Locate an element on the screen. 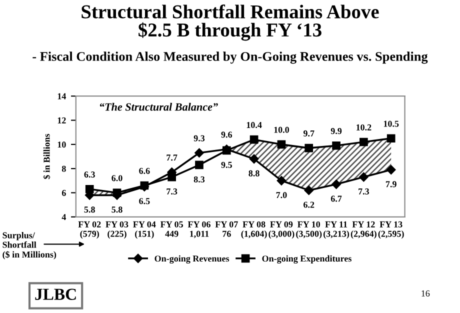 The width and height of the screenshot is (460, 313). data-label: 7.0 is located at coordinates (281, 195).